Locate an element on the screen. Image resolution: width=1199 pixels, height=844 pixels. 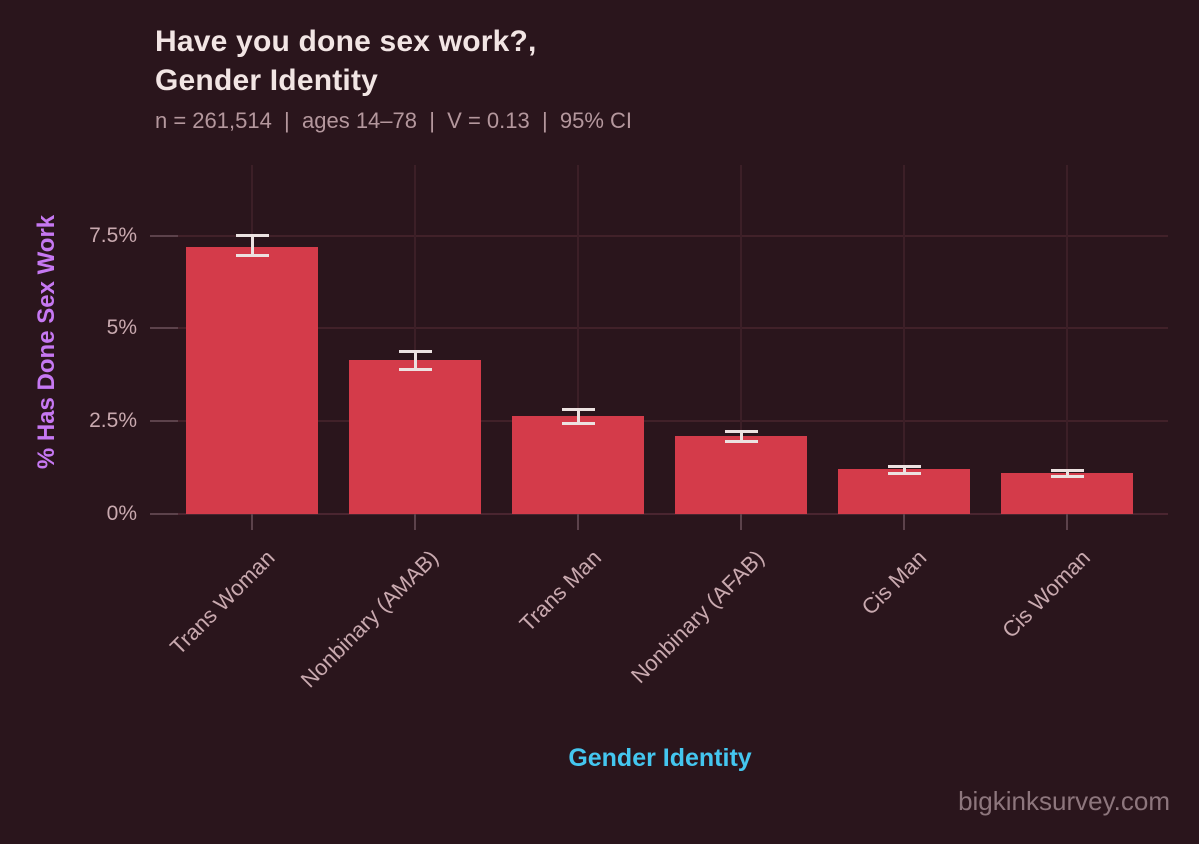
watermark: bigkinksurvey.com is located at coordinates (1064, 801).